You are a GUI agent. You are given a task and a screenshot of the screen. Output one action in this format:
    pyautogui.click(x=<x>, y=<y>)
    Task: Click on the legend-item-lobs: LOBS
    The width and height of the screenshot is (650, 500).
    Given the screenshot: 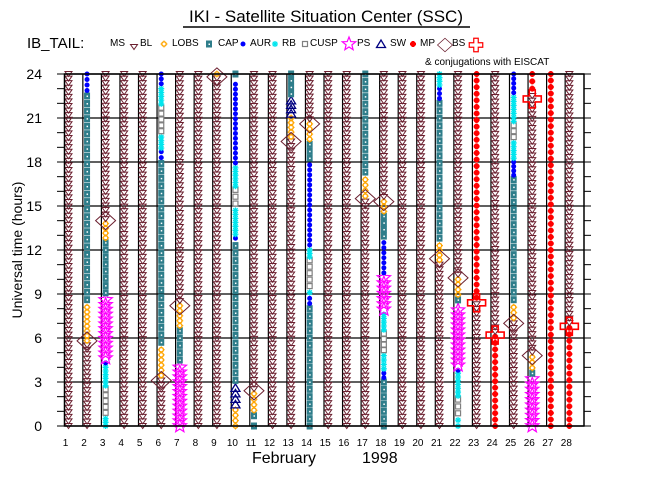 What is the action you would take?
    pyautogui.click(x=192, y=43)
    